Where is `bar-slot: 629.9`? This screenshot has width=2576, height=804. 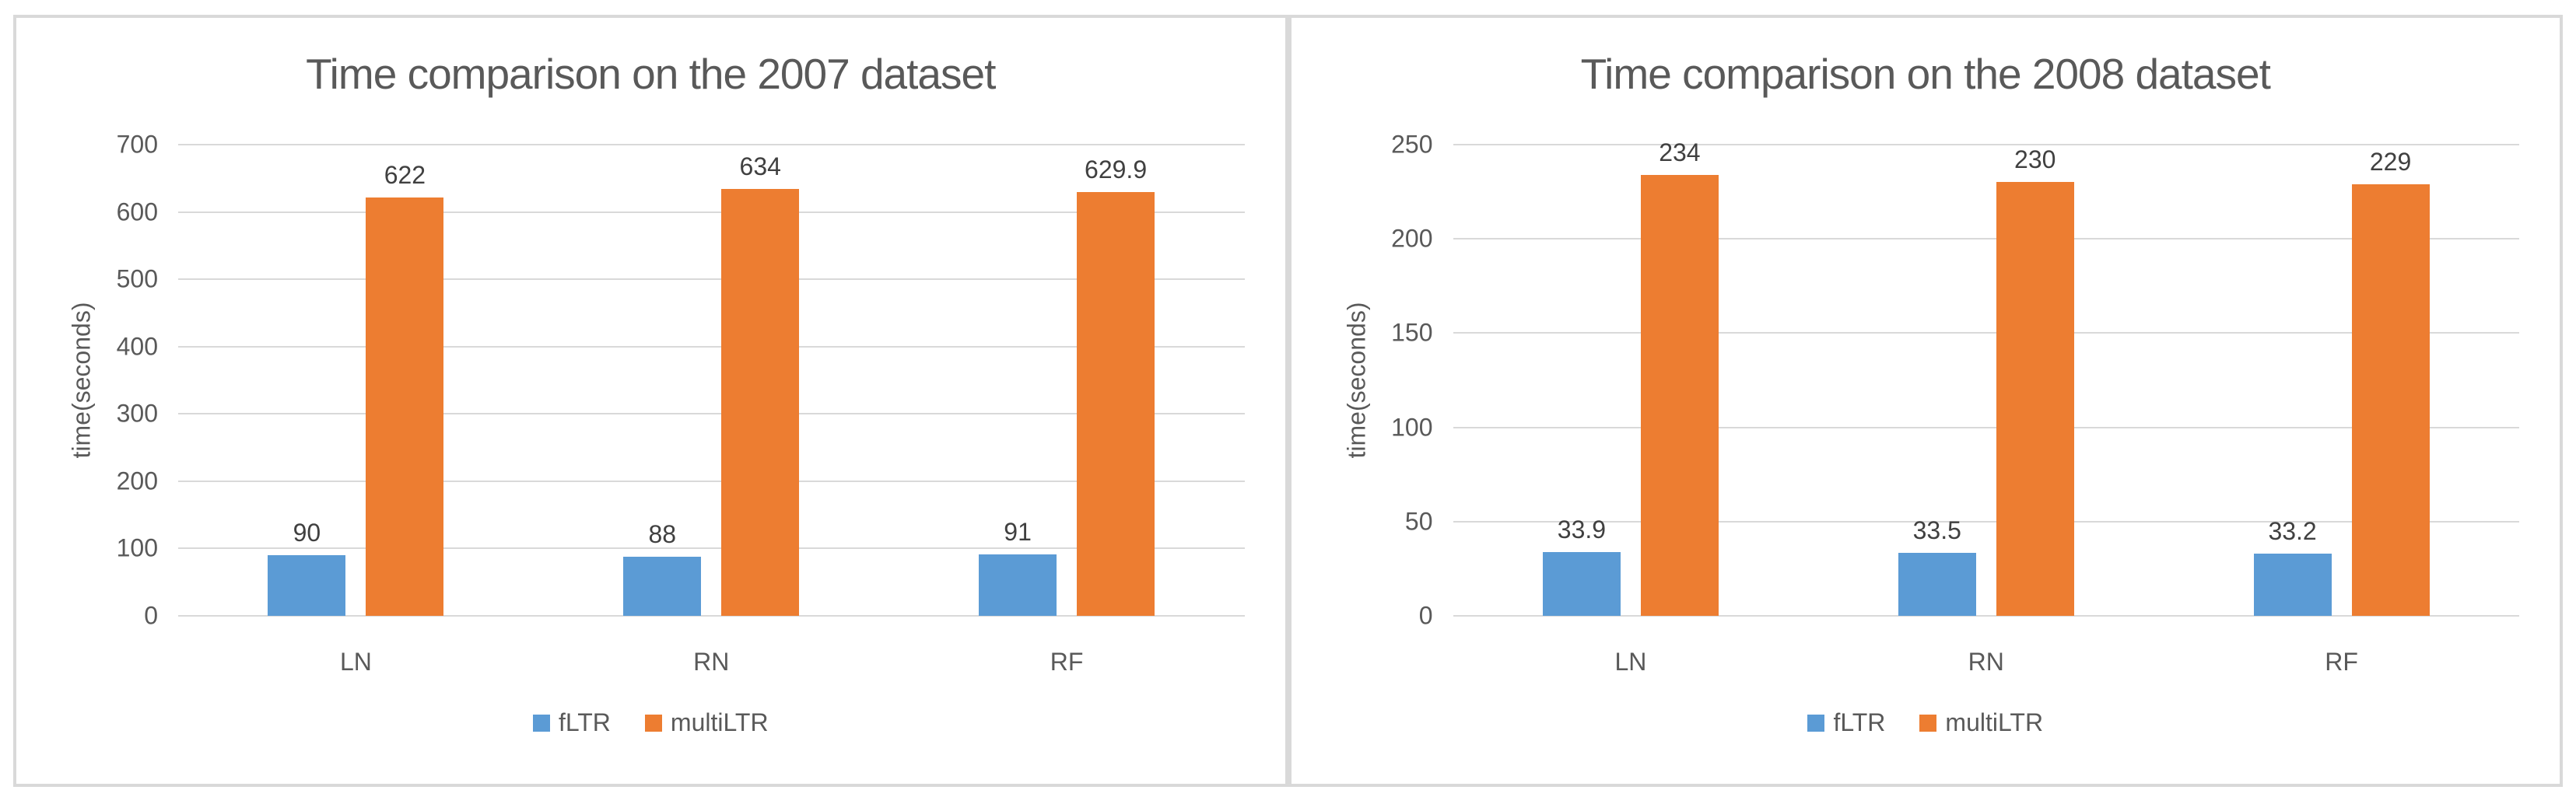
bar-slot: 629.9 is located at coordinates (1116, 380).